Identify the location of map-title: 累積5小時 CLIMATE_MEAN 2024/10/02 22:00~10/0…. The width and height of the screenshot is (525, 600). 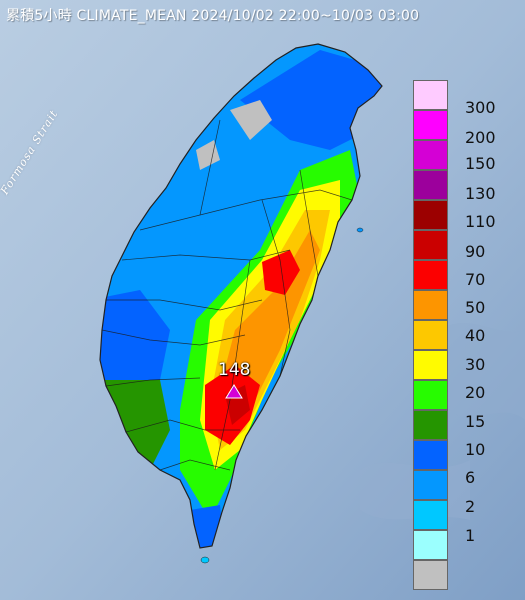
(213, 16).